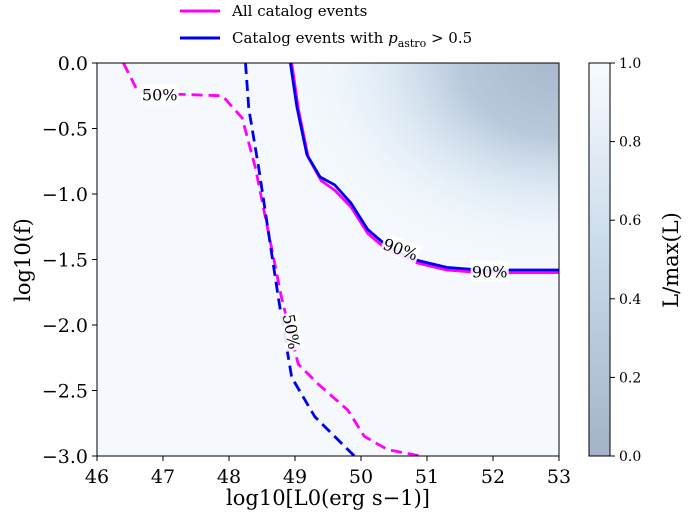 The image size is (694, 521). What do you see at coordinates (493, 477) in the screenshot?
I see `x-tick-label: 52` at bounding box center [493, 477].